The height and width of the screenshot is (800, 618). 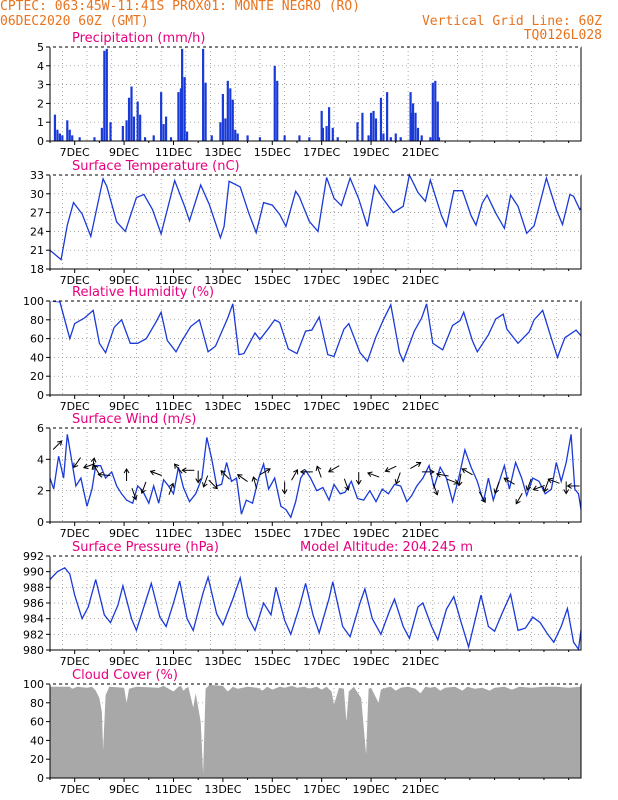 I want to click on y-tick-label: 18, so click(x=37, y=269).